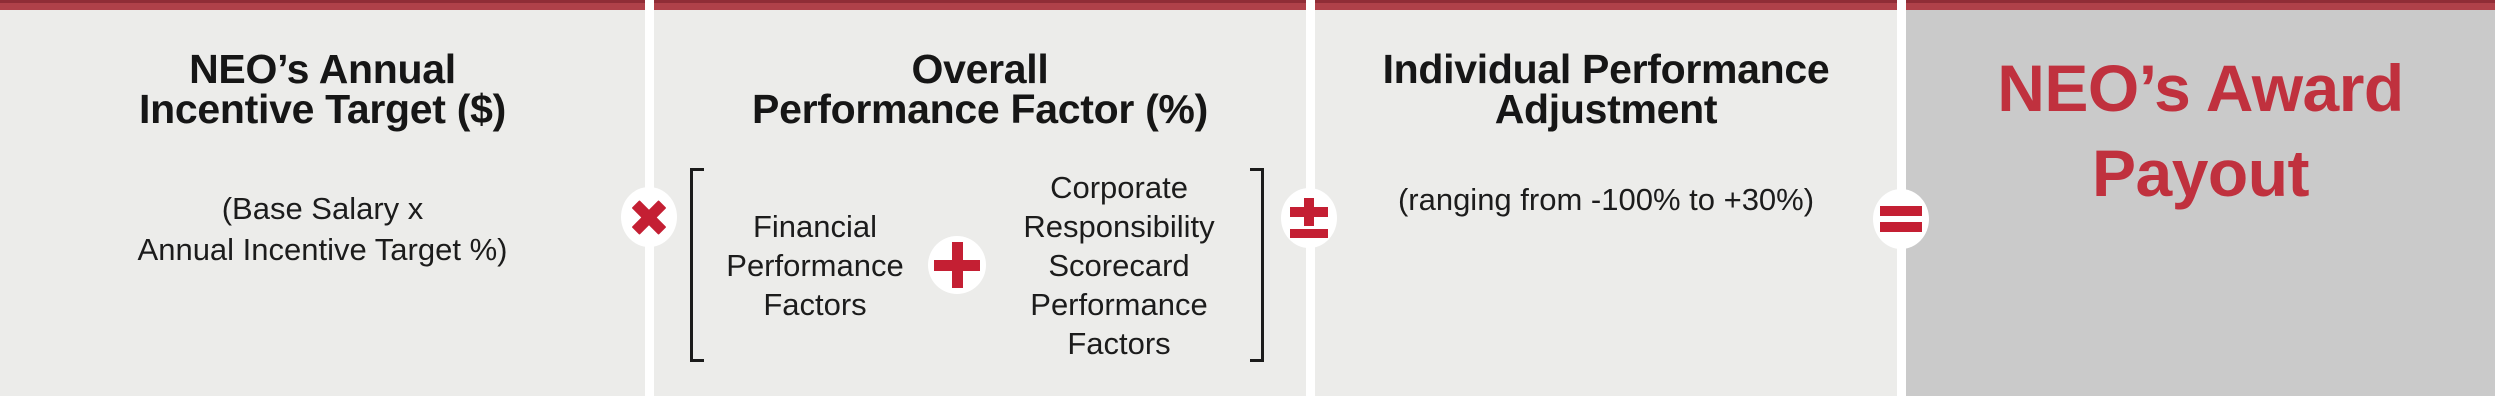 The width and height of the screenshot is (2495, 402). Describe the element at coordinates (1119, 226) in the screenshot. I see `factor-line: Responsibility` at that location.